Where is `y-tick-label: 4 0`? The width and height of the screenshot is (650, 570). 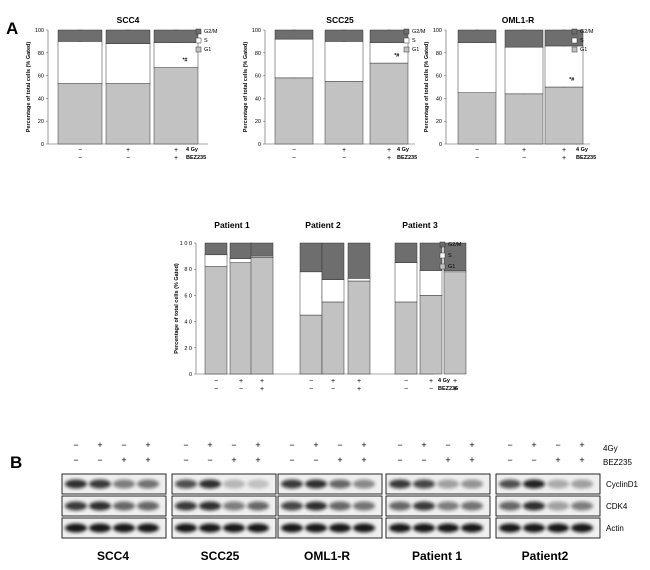
y-tick-label: 4 0 is located at coordinates (188, 323).